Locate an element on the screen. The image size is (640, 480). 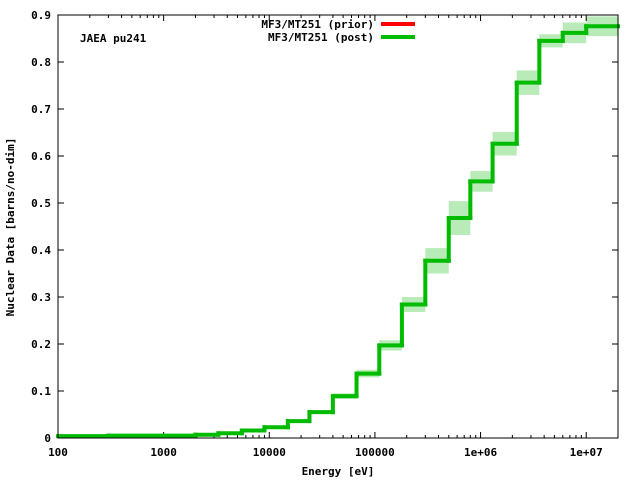
y-tick-label: 0.4 is located at coordinates (41, 250).